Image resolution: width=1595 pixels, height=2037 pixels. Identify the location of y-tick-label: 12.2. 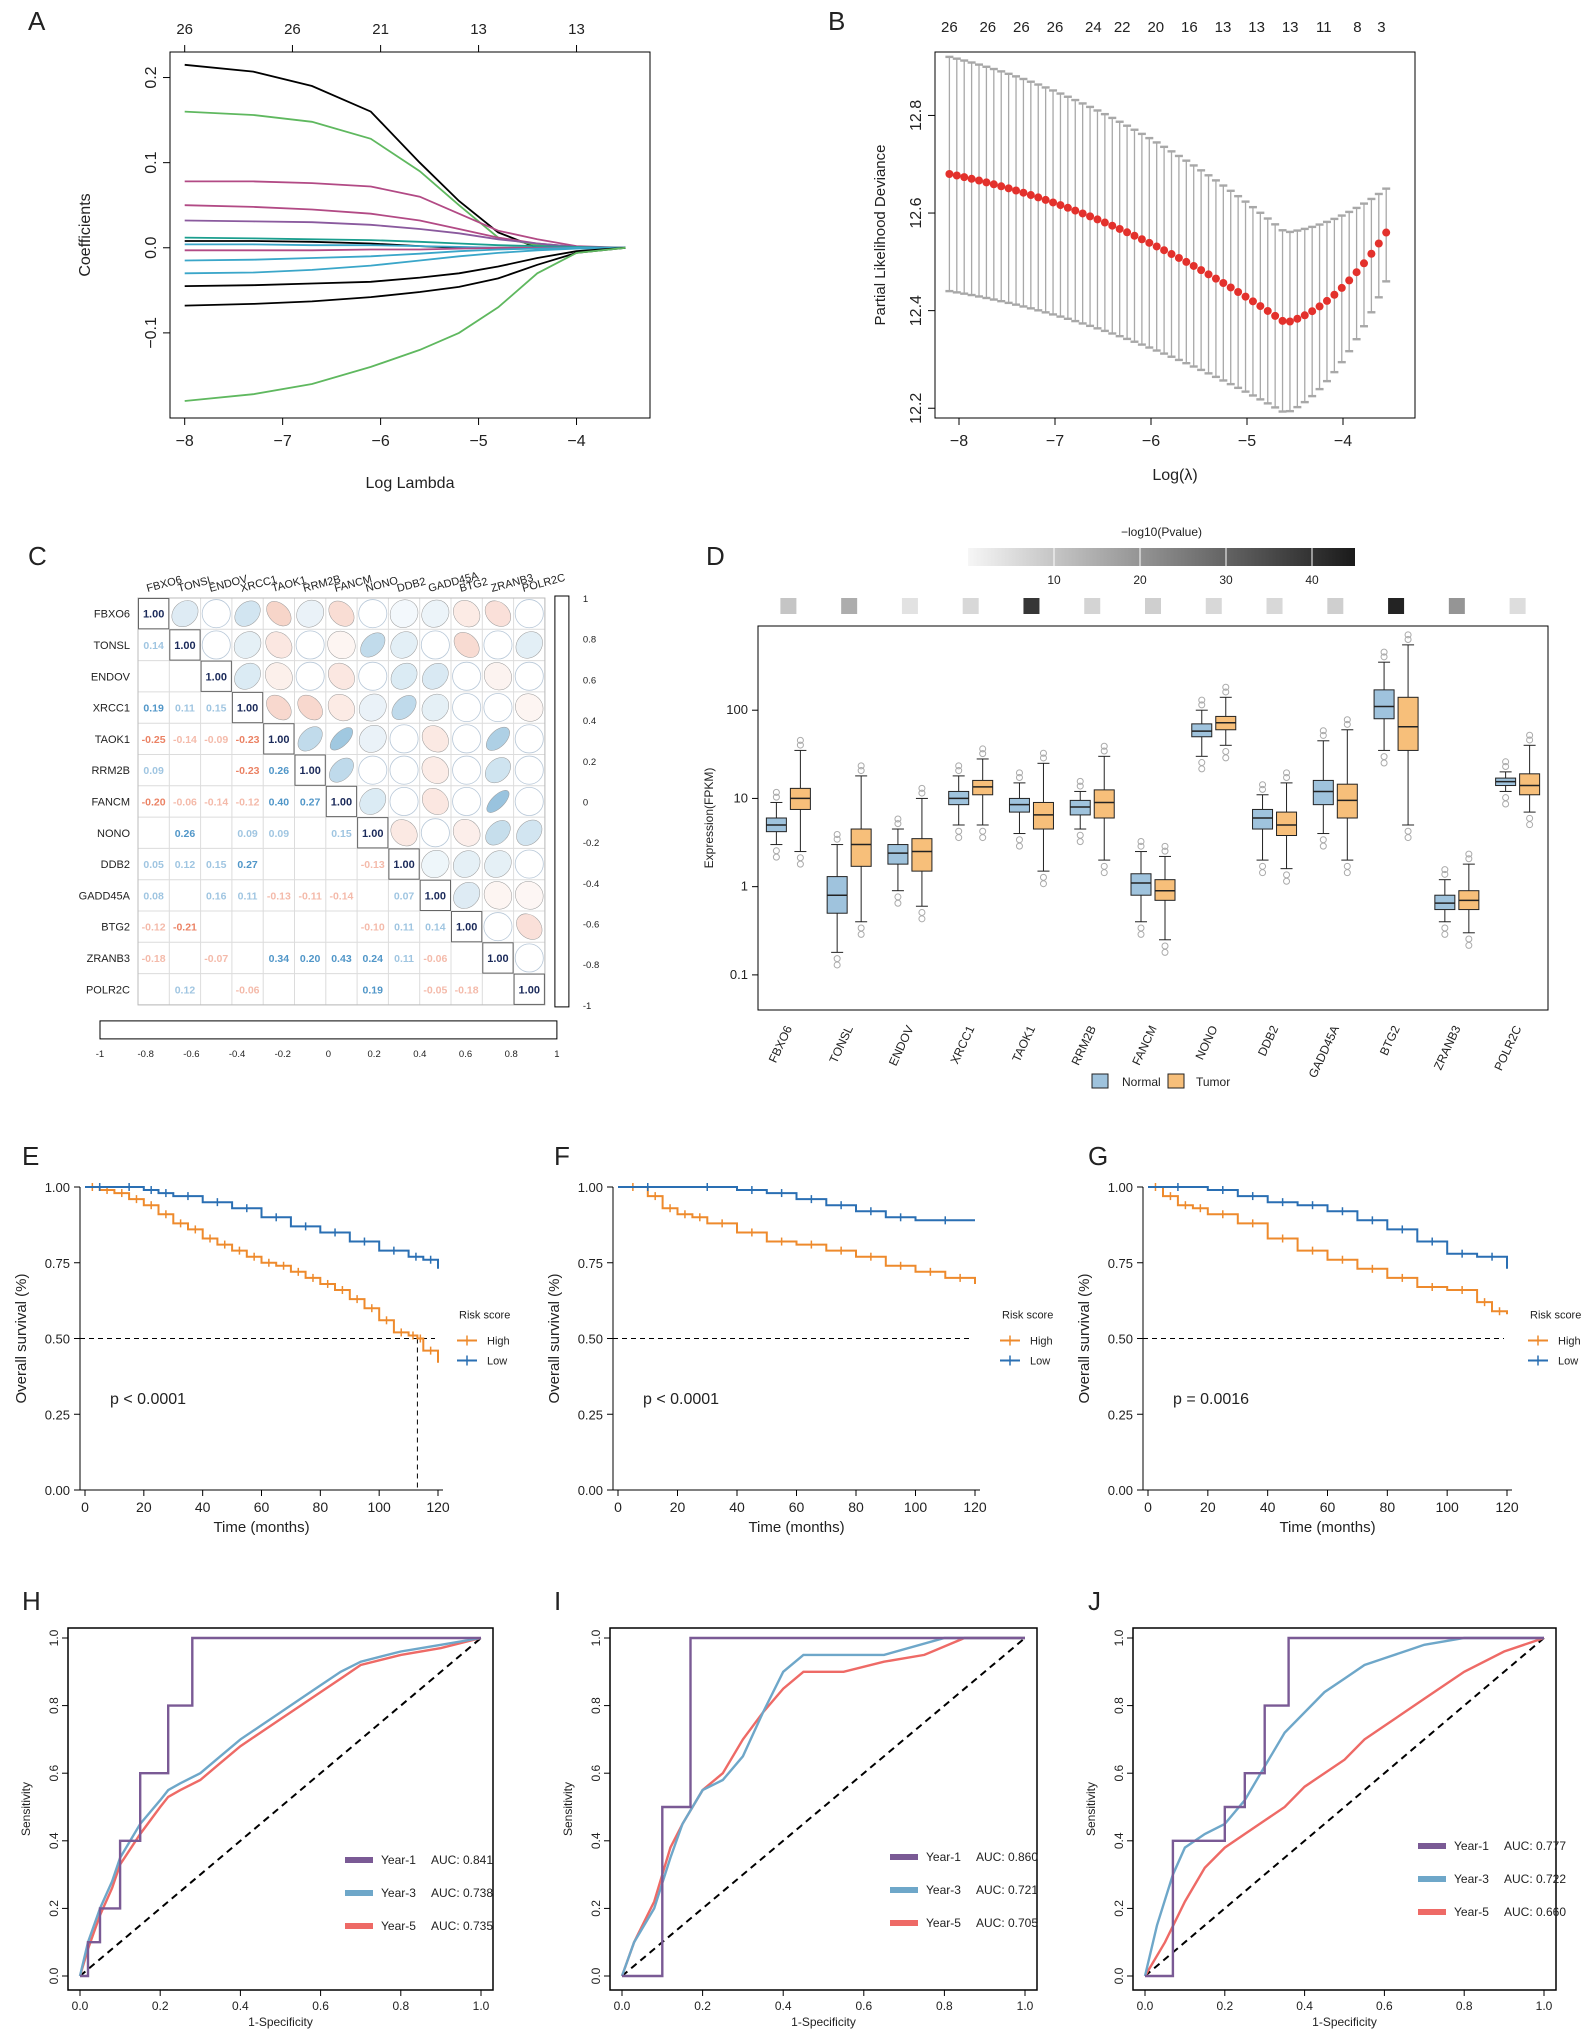
(916, 408).